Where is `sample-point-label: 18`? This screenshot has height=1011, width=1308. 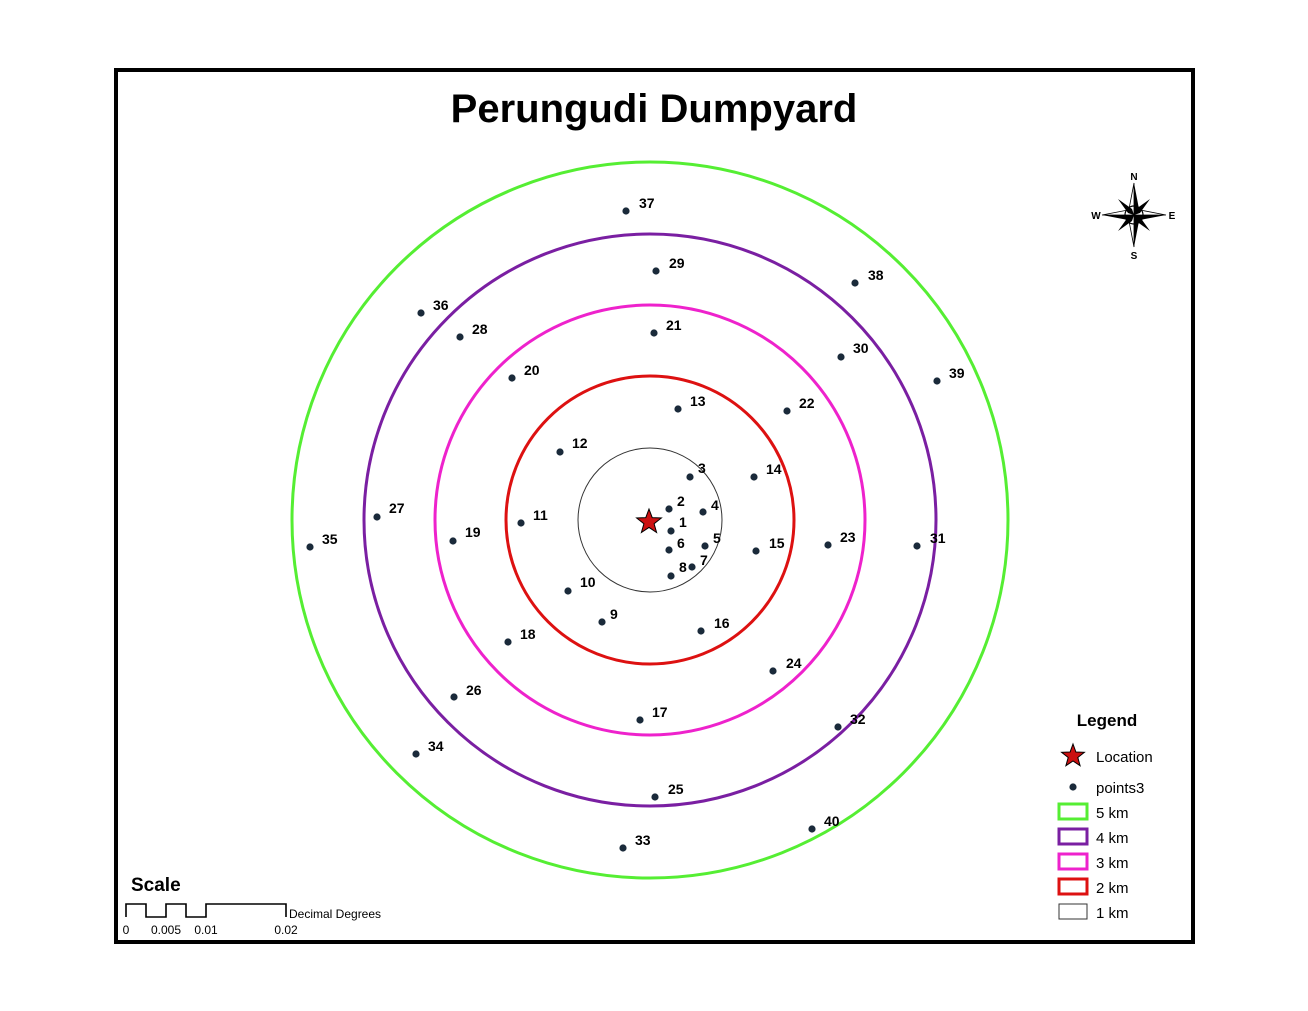
sample-point-label: 18 is located at coordinates (528, 634).